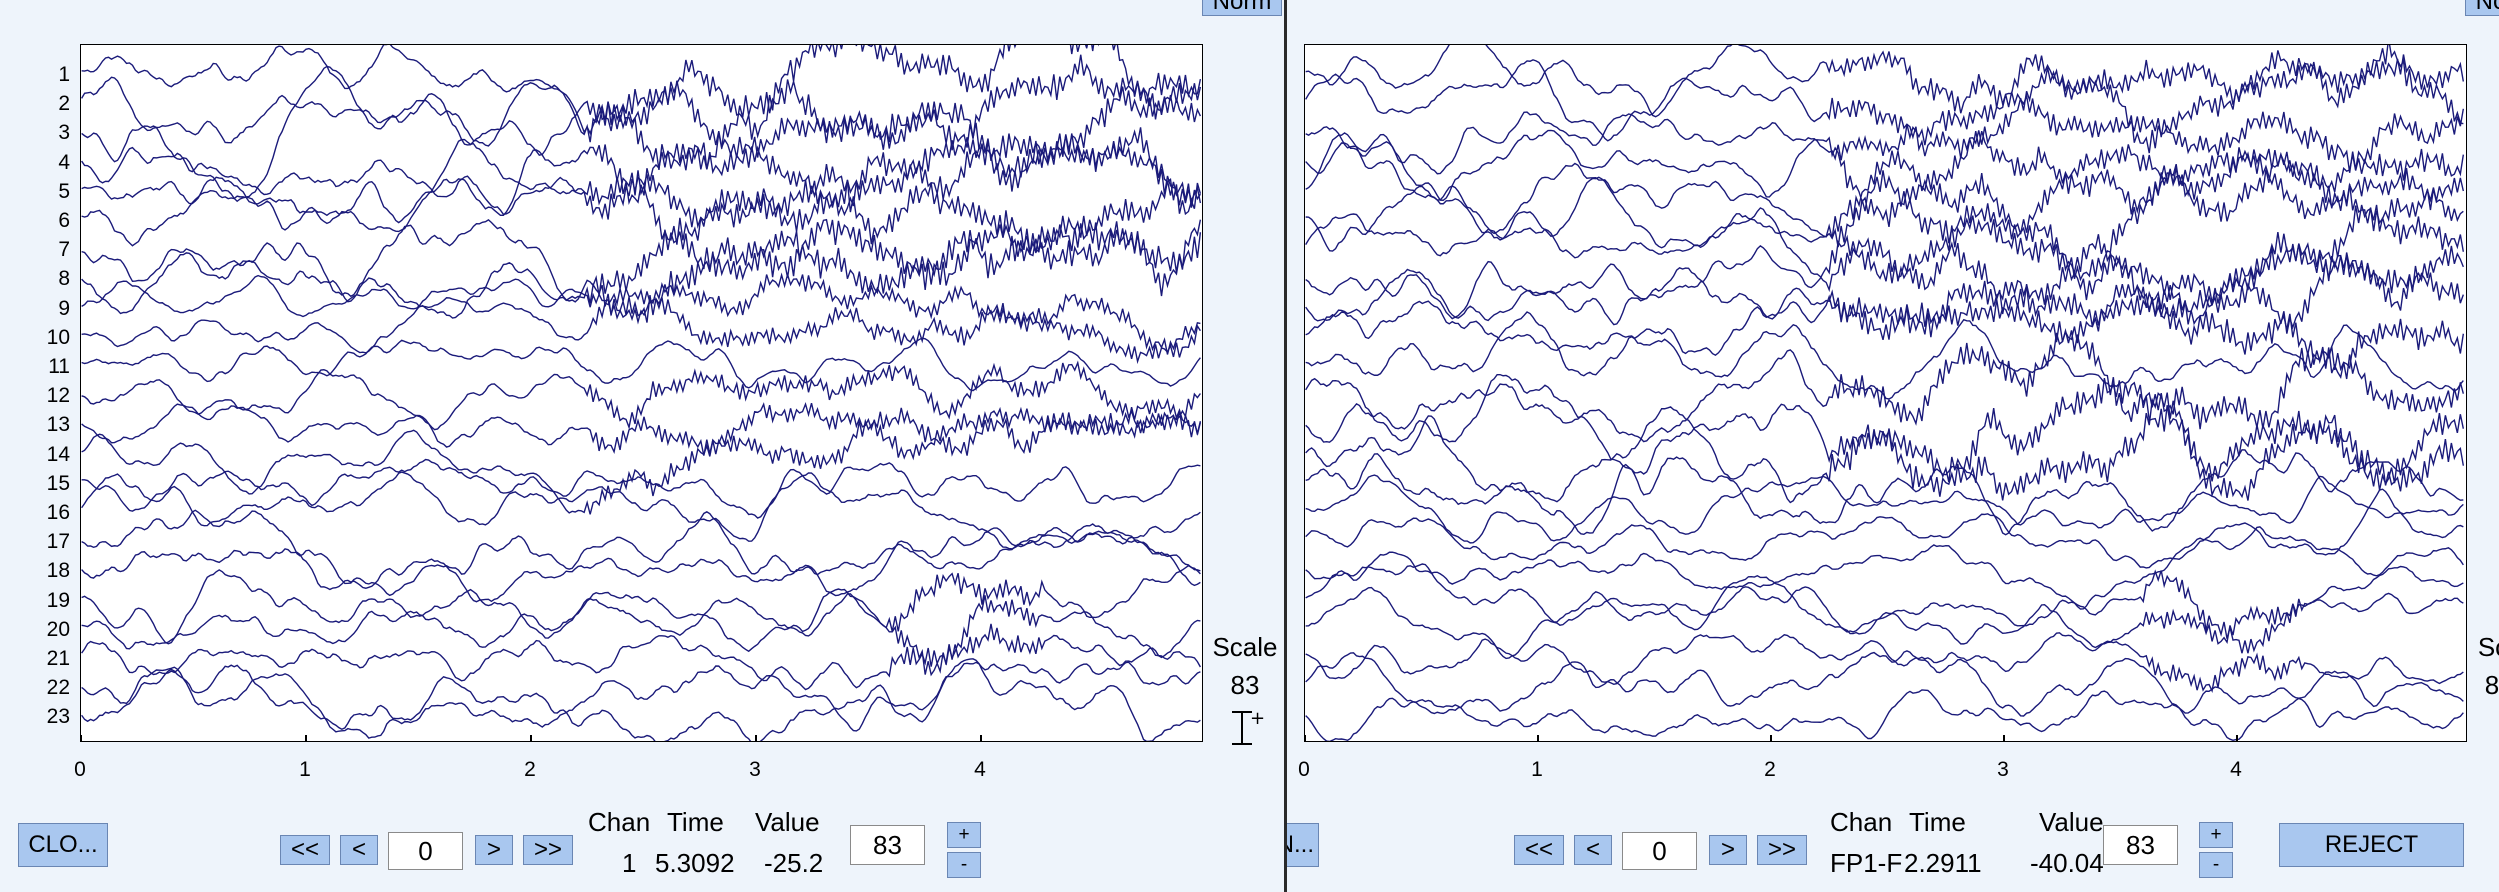 Image resolution: width=2499 pixels, height=892 pixels. Describe the element at coordinates (64, 191) in the screenshot. I see `channel-label: 5` at that location.